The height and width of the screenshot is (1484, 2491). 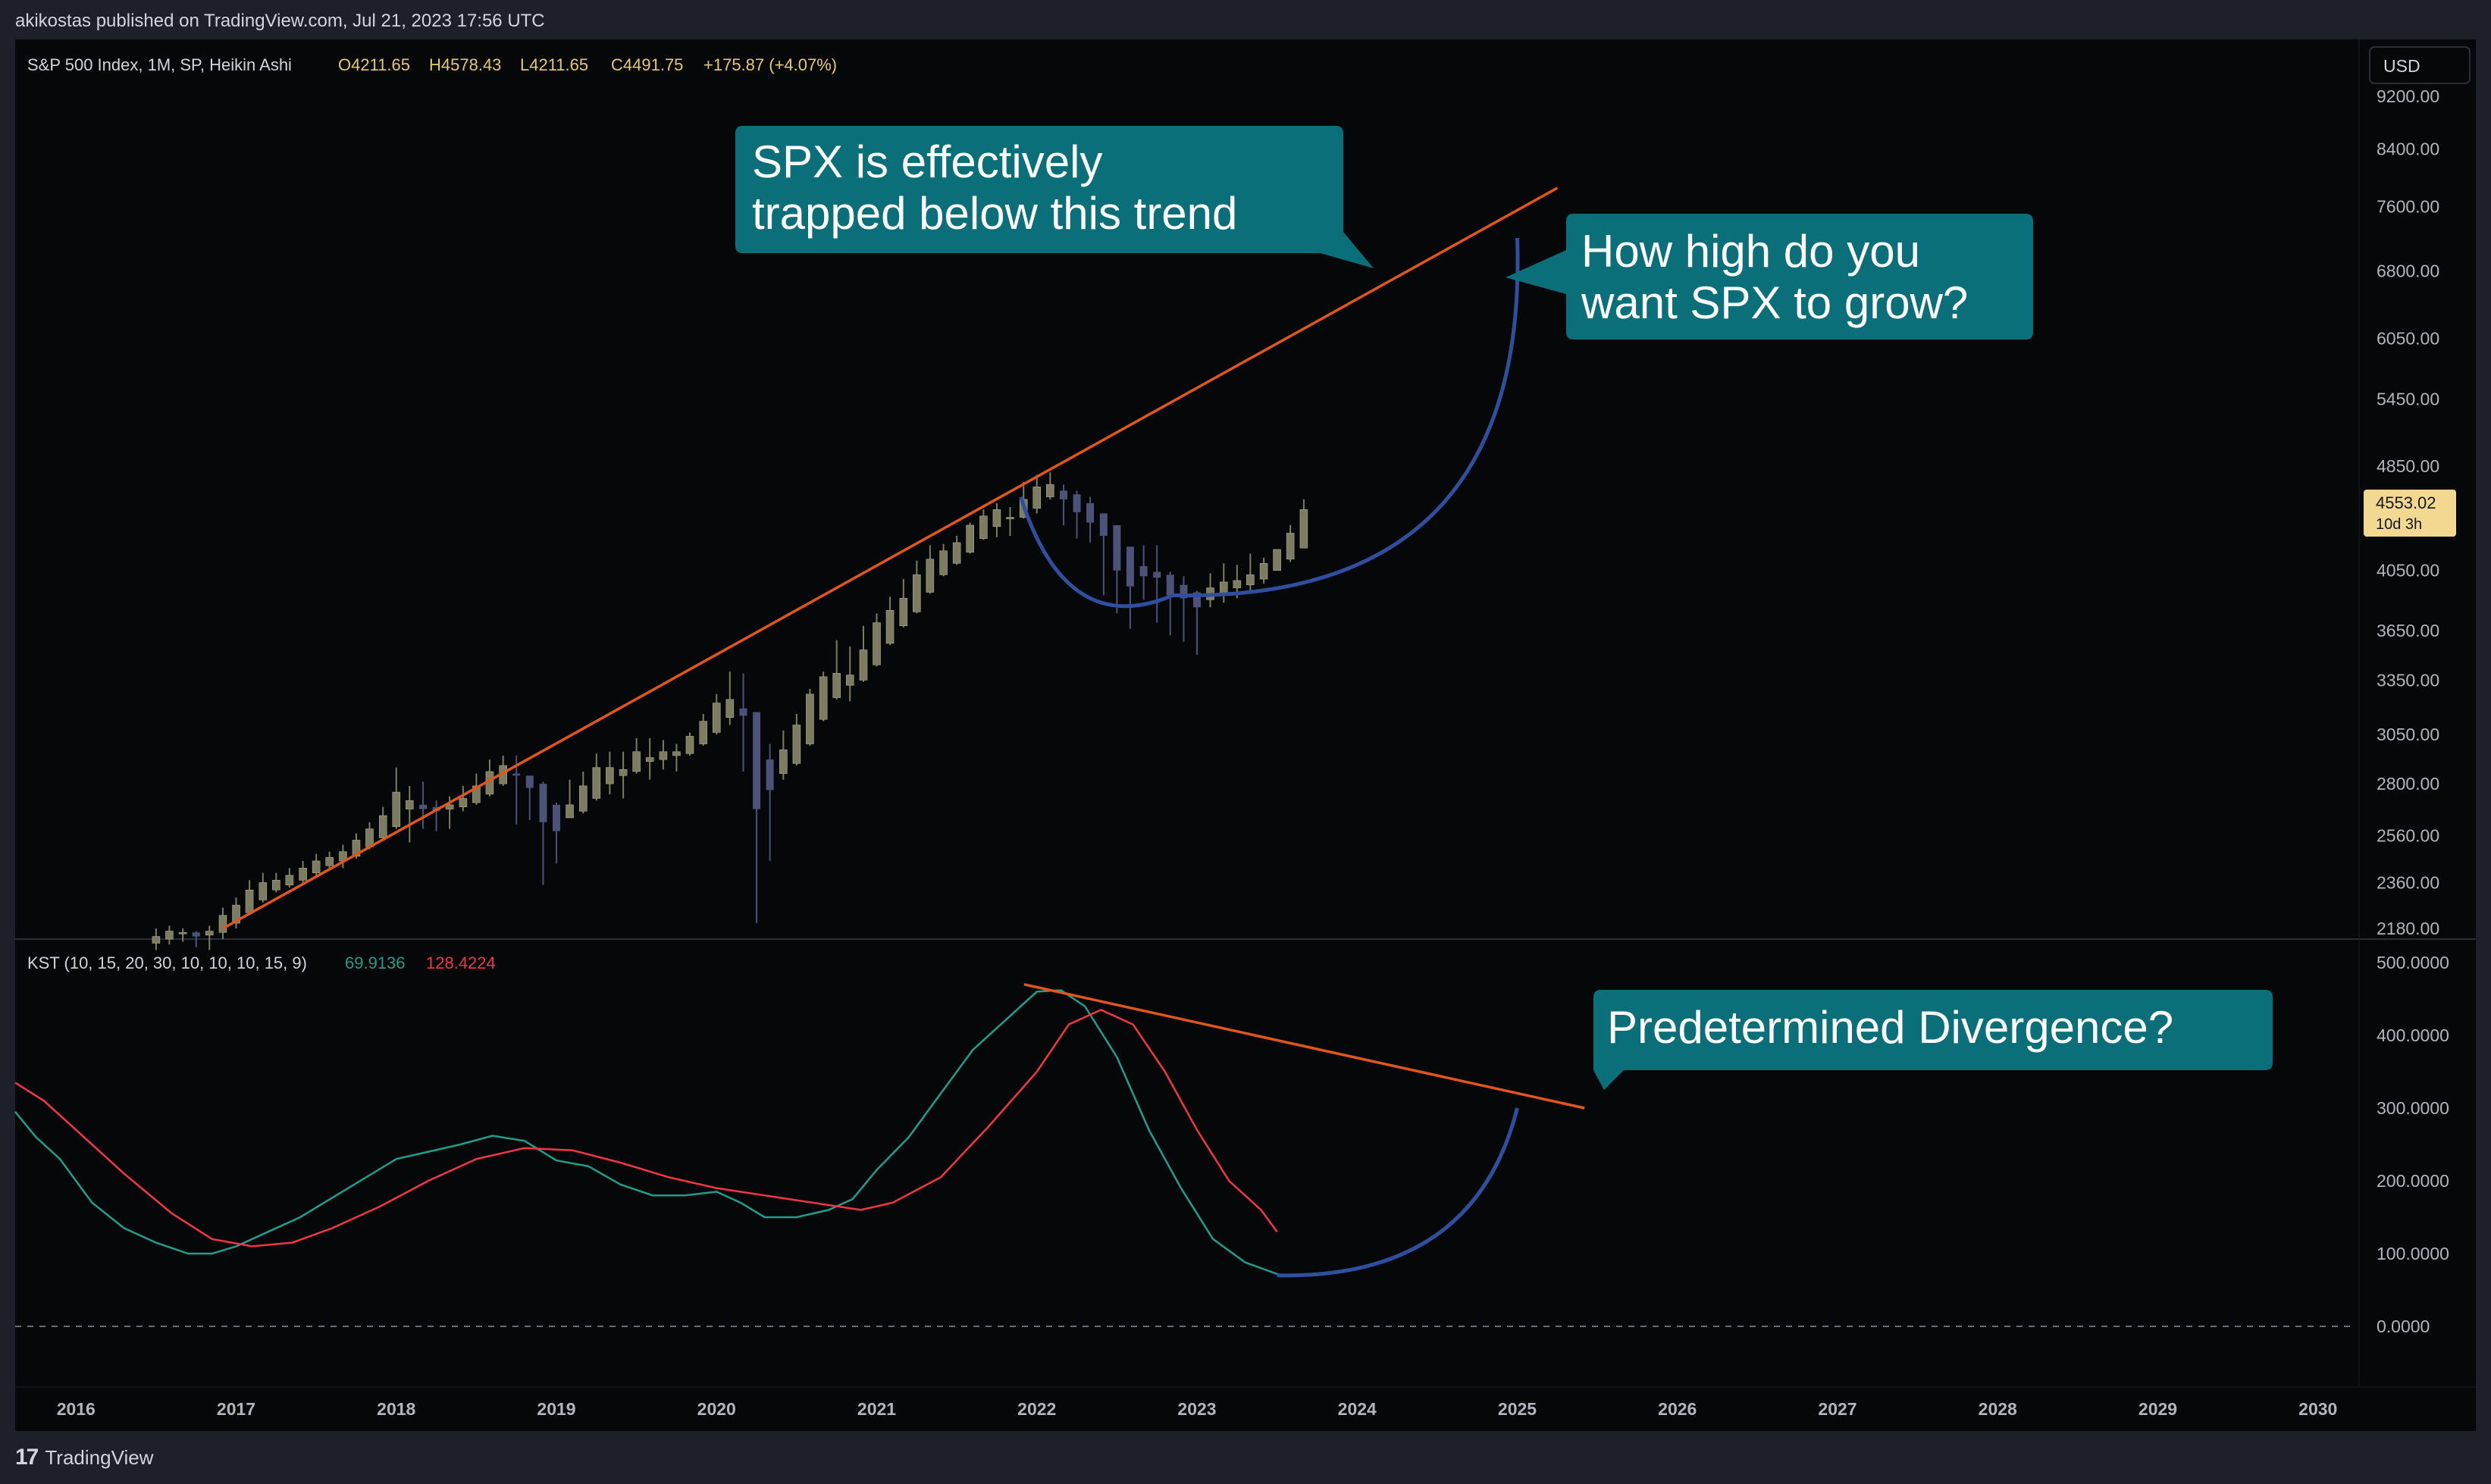 I want to click on legend-close: C4491.75, so click(x=647, y=64).